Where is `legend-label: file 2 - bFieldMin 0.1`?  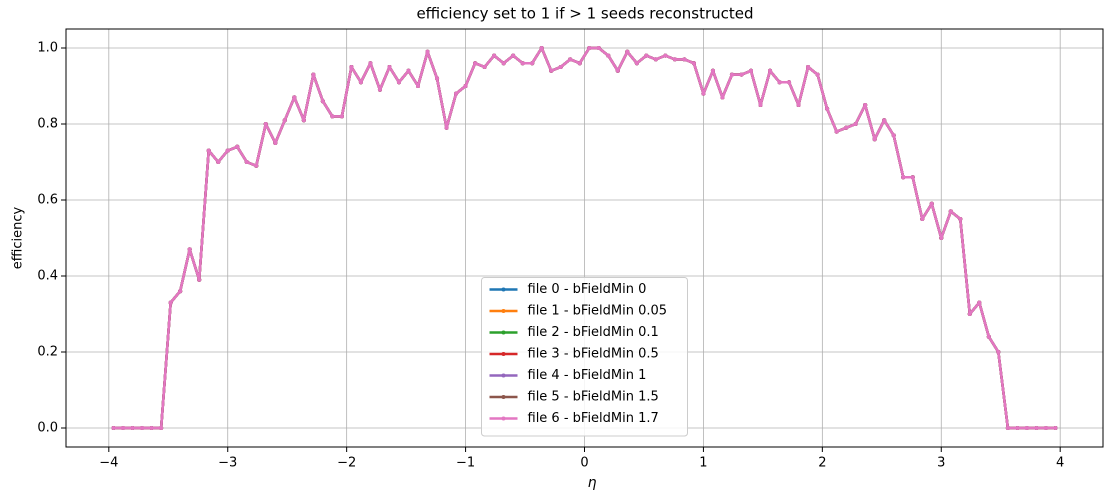
legend-label: file 2 - bFieldMin 0.1 is located at coordinates (593, 332).